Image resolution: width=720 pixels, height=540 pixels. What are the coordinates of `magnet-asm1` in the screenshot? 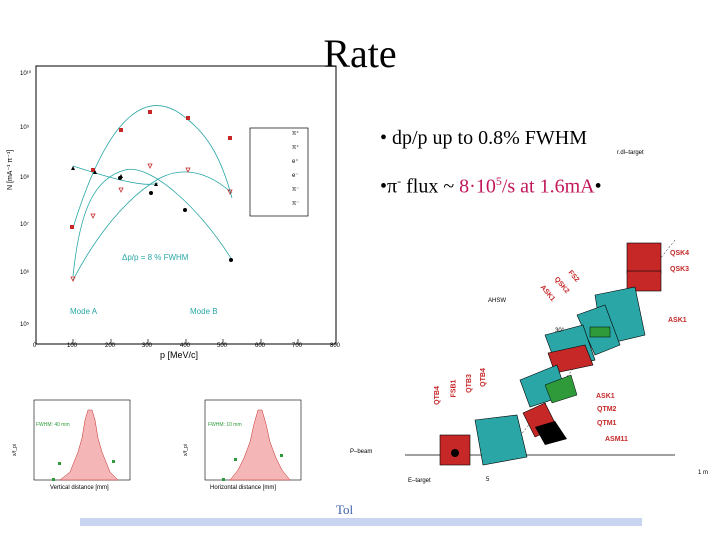 It's located at (501, 440).